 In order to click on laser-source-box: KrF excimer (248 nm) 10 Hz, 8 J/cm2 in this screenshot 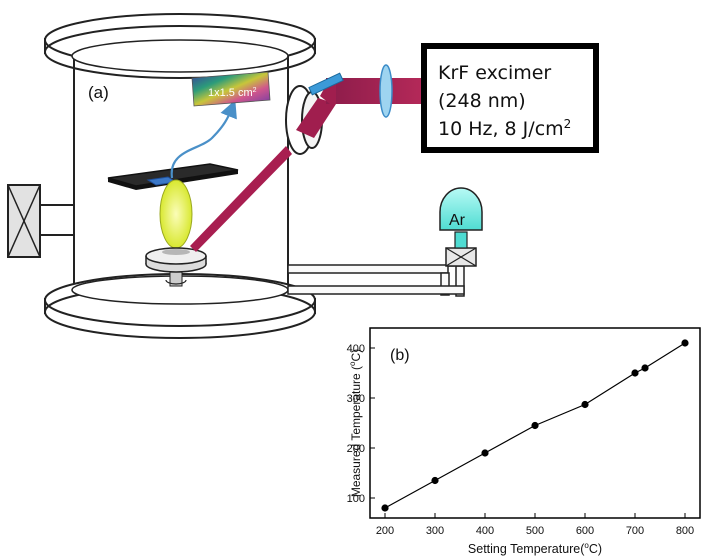, I will do `click(510, 98)`.